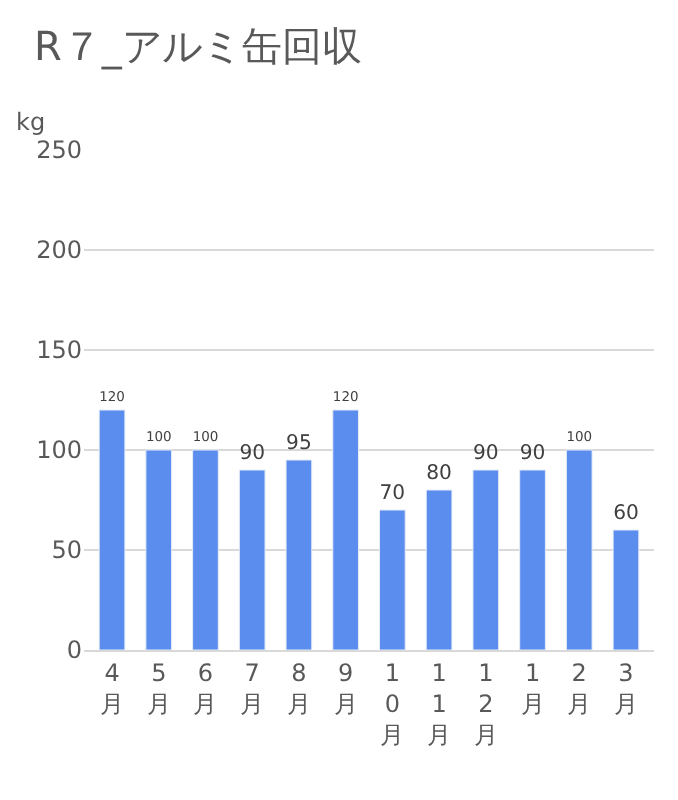 This screenshot has width=678, height=800. Describe the element at coordinates (625, 688) in the screenshot. I see `x-tick-label: 3月` at that location.